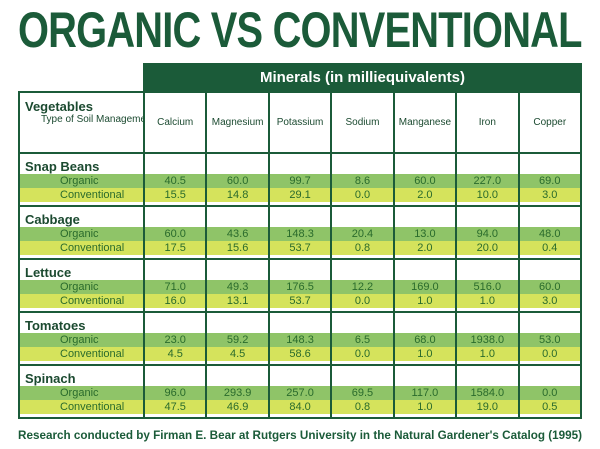 The width and height of the screenshot is (600, 449). I want to click on column-header-manganese: Manganese, so click(425, 122).